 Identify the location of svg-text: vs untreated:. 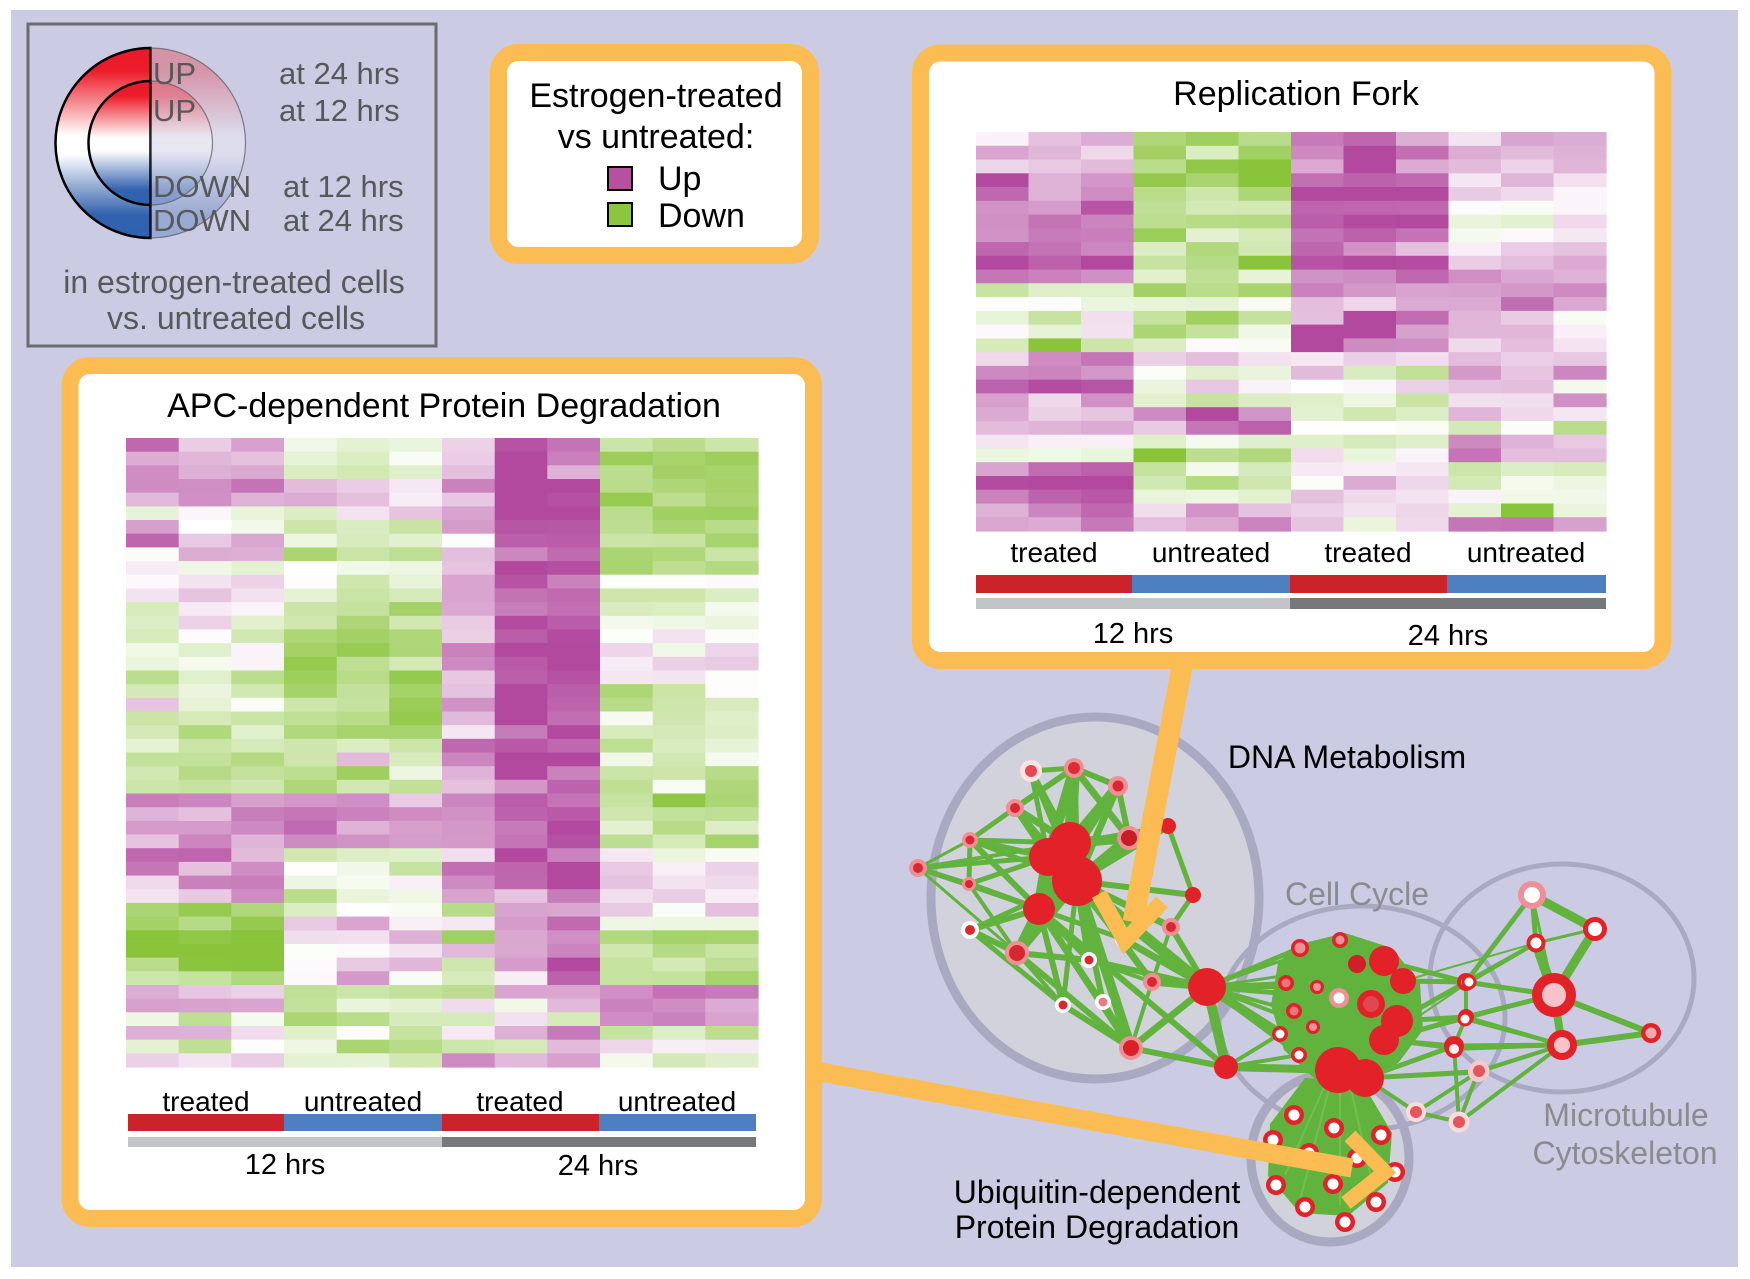
(656, 137).